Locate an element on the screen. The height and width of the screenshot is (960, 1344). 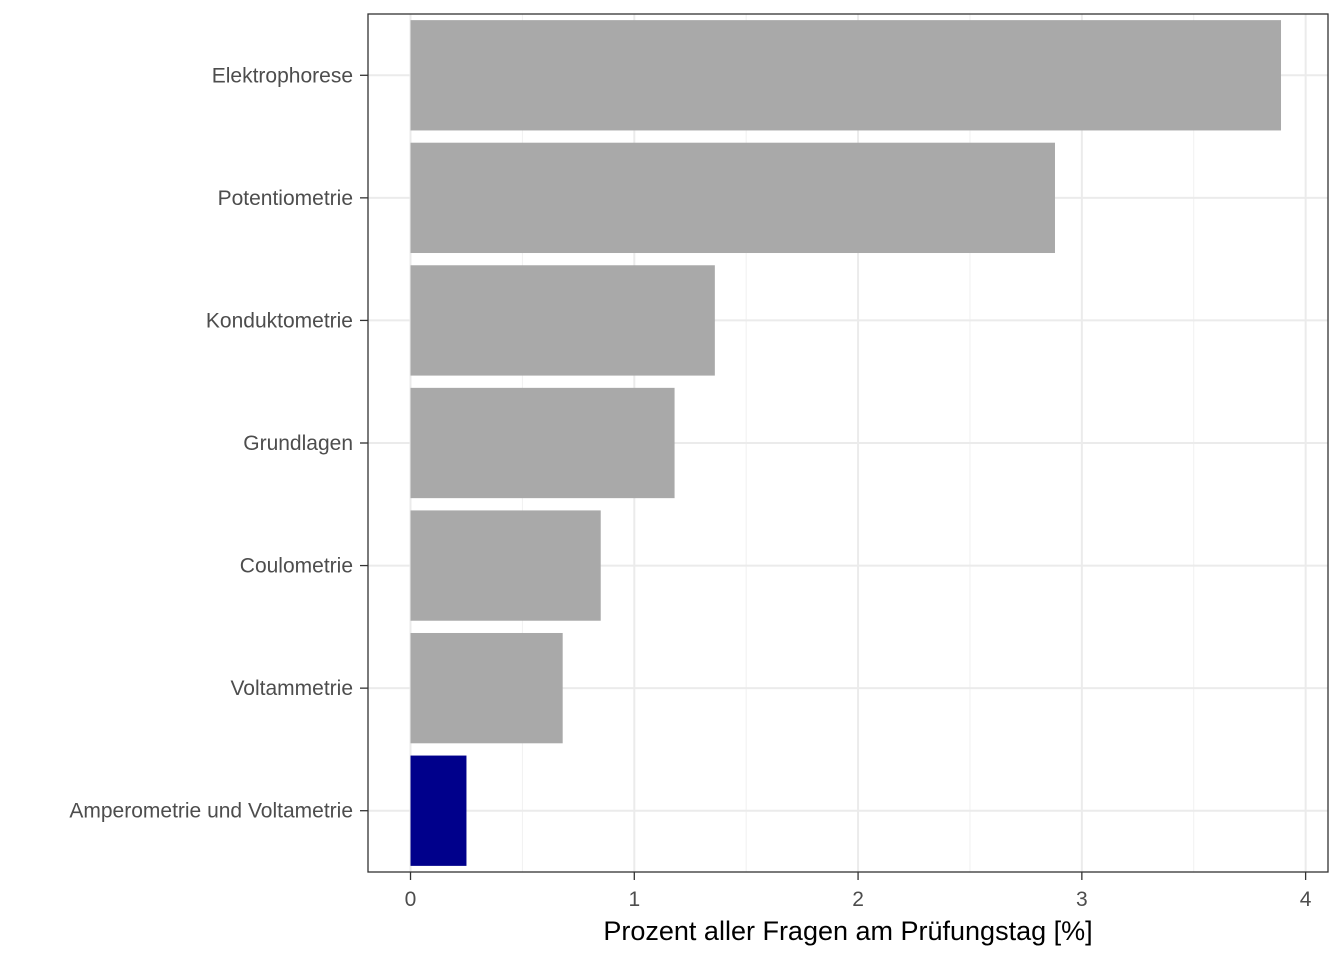
x-axis: 0 1 2 3 4 is located at coordinates (858, 891).